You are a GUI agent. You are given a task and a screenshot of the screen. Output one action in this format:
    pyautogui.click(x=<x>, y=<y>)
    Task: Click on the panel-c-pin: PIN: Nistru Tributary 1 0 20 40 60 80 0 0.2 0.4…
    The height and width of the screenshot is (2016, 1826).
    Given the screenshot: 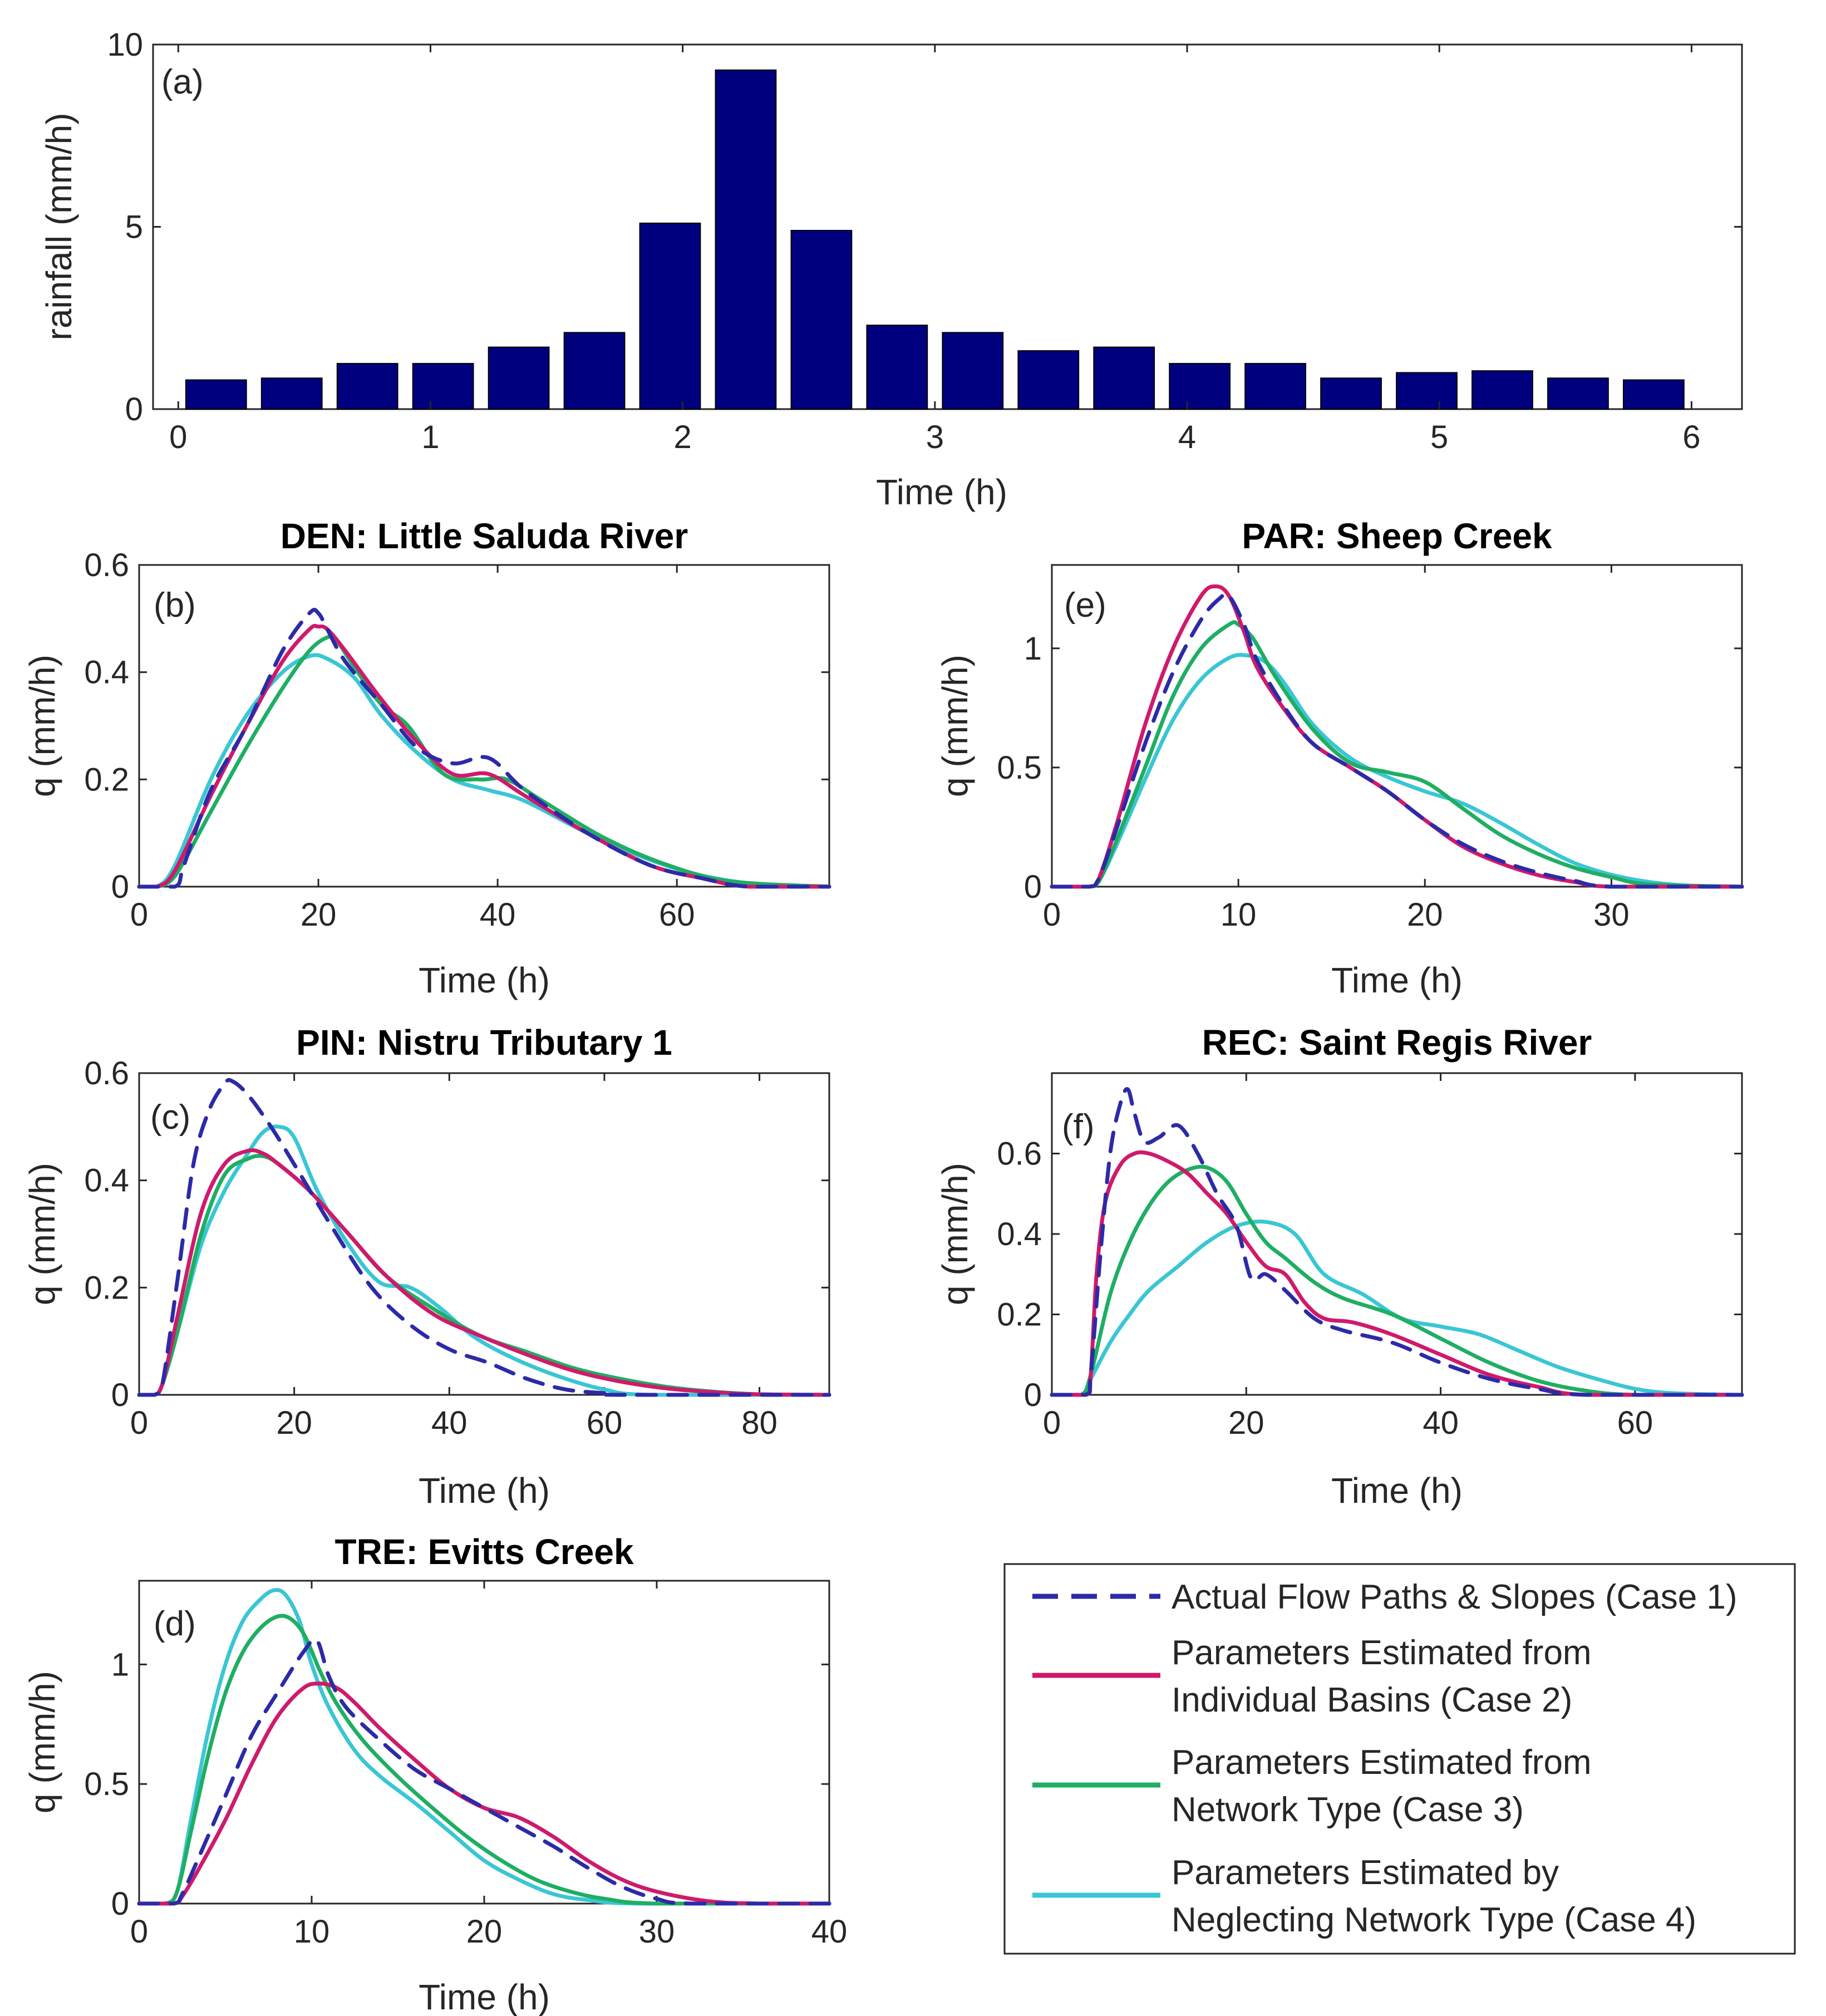 What is the action you would take?
    pyautogui.click(x=426, y=1266)
    